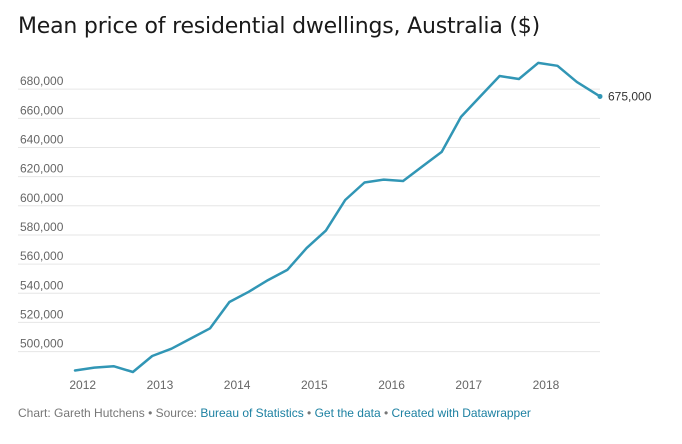 The image size is (682, 444). What do you see at coordinates (347, 413) in the screenshot?
I see `get-data-link: Get the data` at bounding box center [347, 413].